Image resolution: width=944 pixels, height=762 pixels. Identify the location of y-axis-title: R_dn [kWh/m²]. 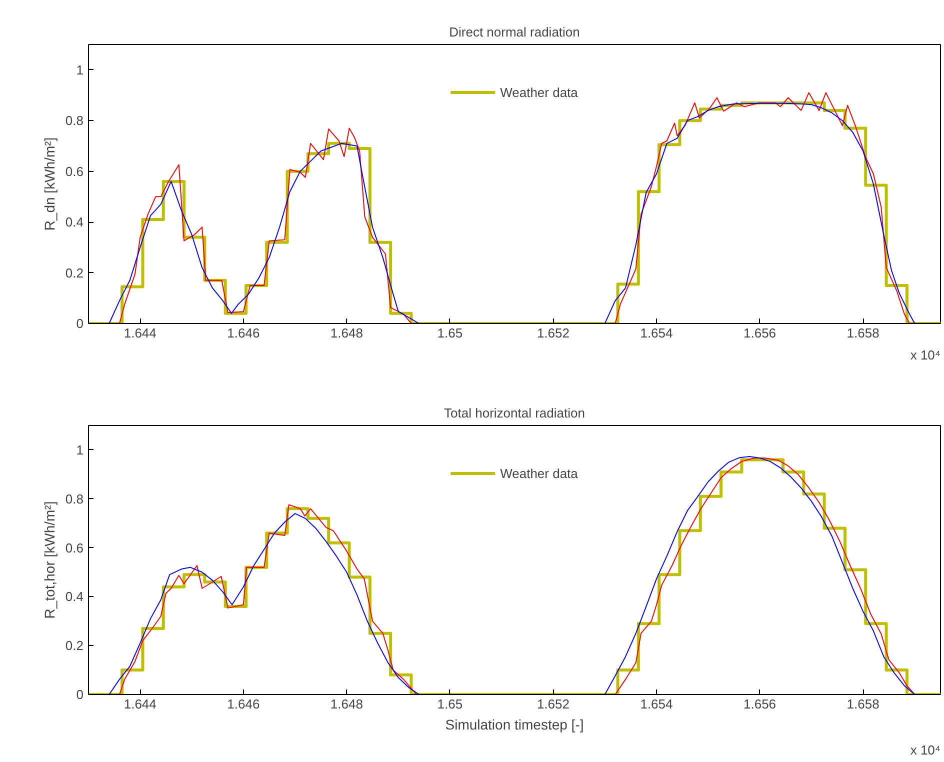
(49, 184).